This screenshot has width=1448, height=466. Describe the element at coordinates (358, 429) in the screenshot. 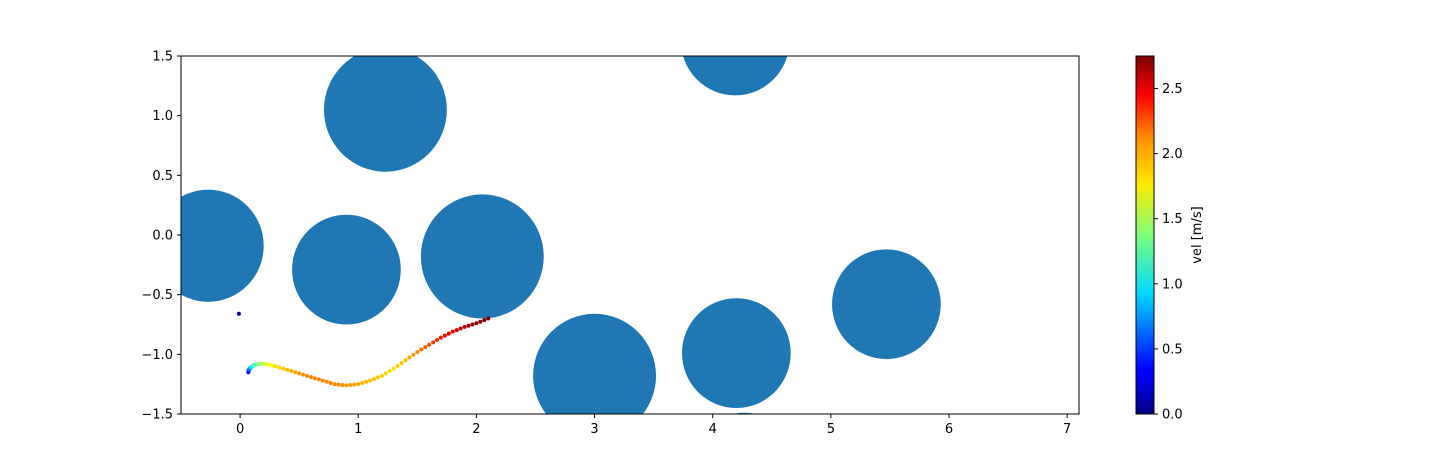

I see `x-tick-label: 1` at that location.